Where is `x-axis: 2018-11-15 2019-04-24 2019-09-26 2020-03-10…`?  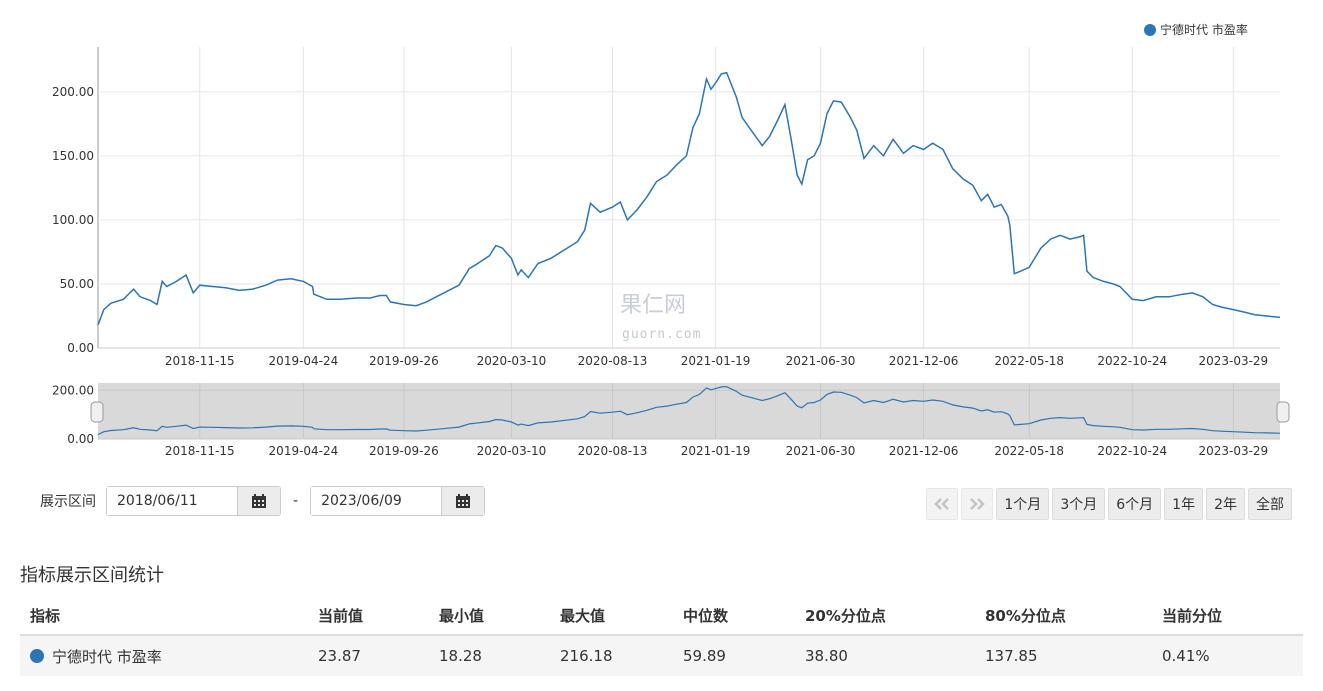
x-axis: 2018-11-15 2019-04-24 2019-09-26 2020-03-10… is located at coordinates (716, 361).